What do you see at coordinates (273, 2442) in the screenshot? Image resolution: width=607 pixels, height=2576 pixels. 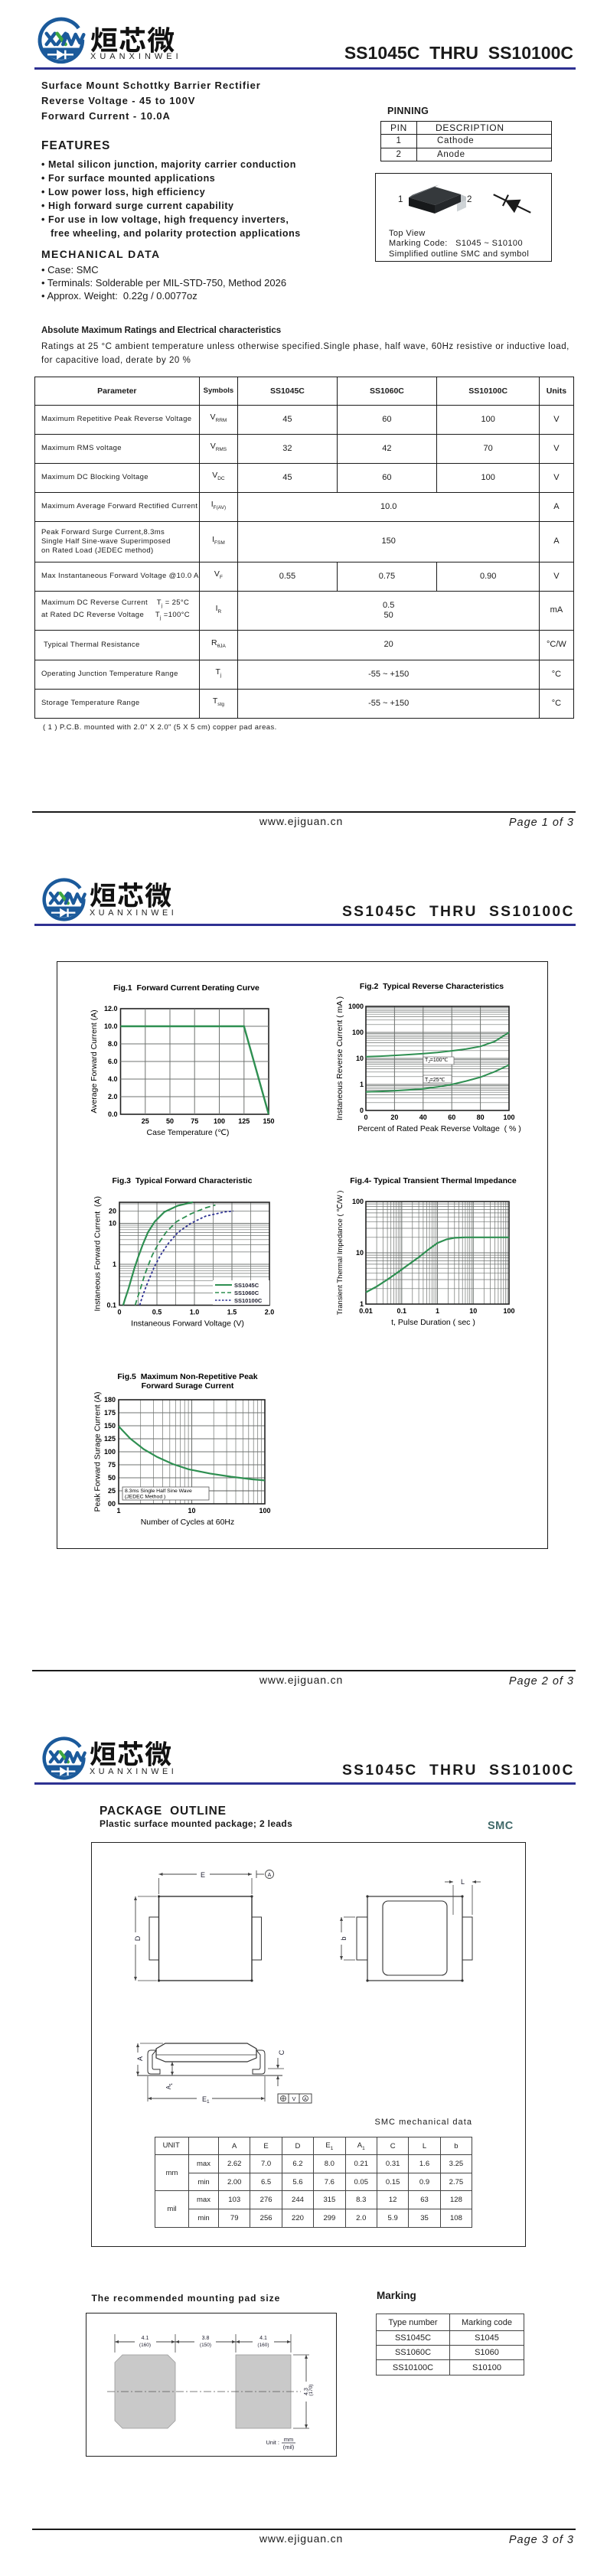 I see `svg-text: Unit :` at bounding box center [273, 2442].